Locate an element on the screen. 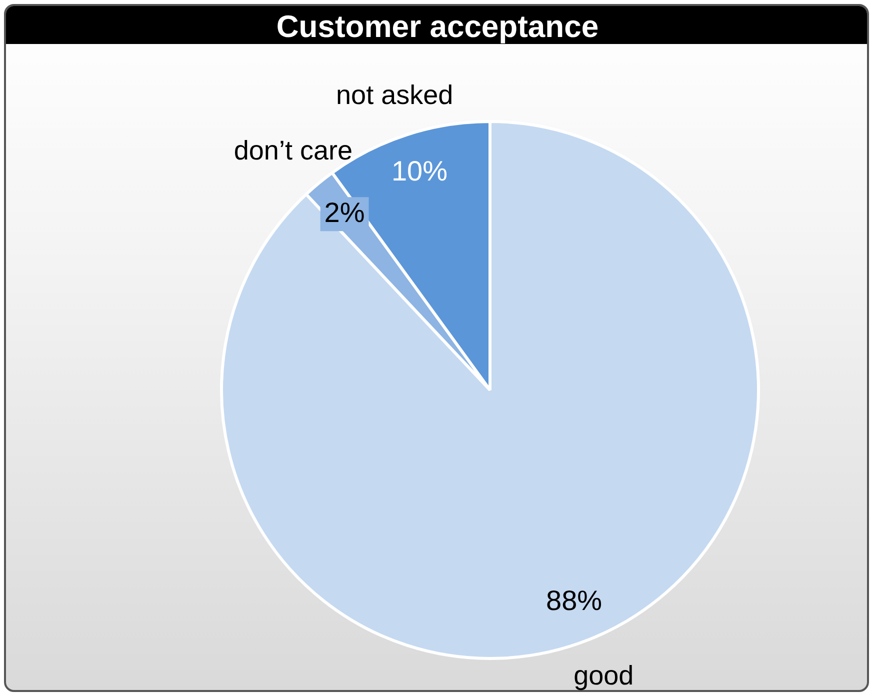 This screenshot has height=698, width=875. data-label: 88% is located at coordinates (574, 600).